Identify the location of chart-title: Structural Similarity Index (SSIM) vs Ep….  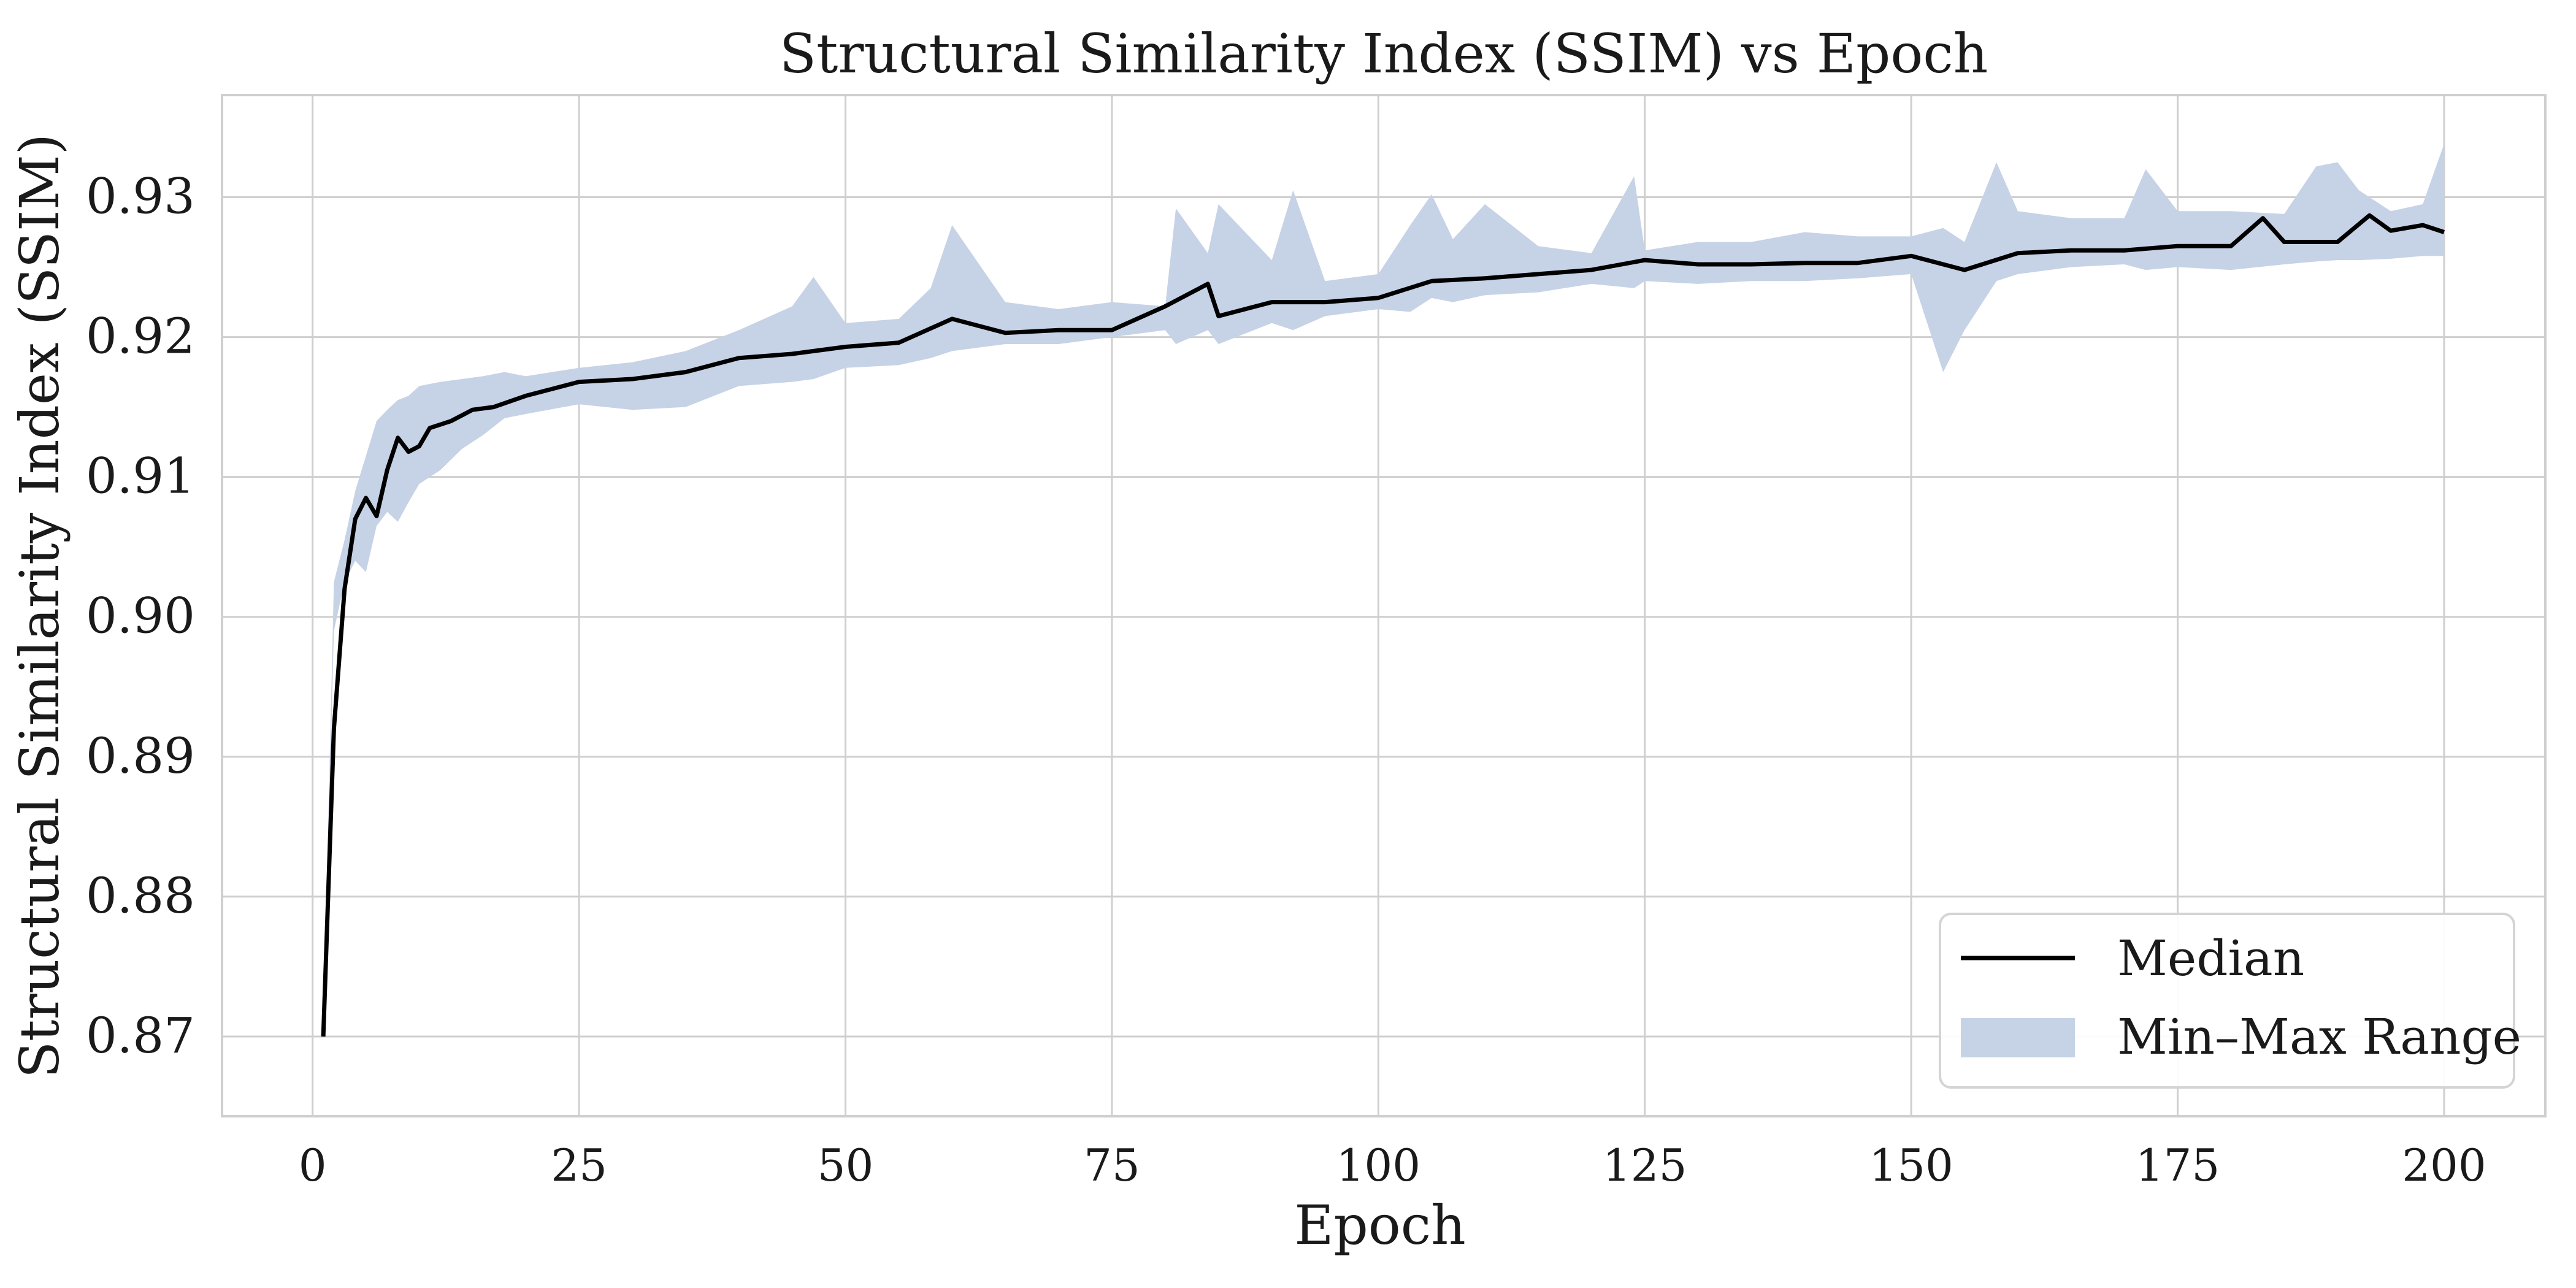
(1384, 53).